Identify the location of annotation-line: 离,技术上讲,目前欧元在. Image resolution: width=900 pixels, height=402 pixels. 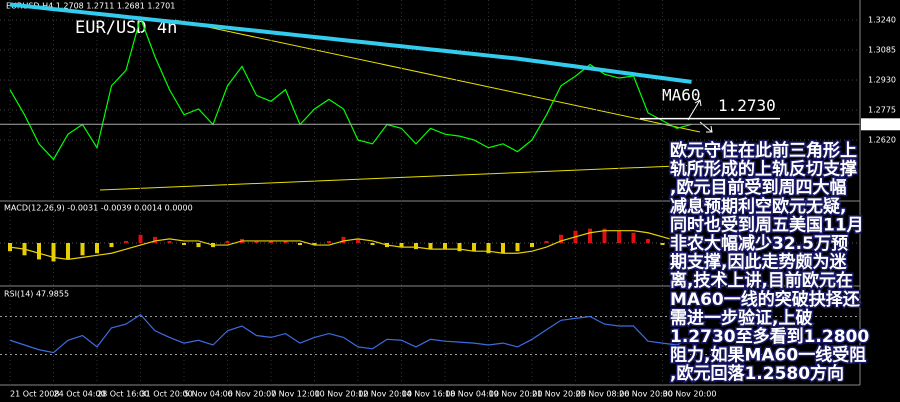
(761, 280).